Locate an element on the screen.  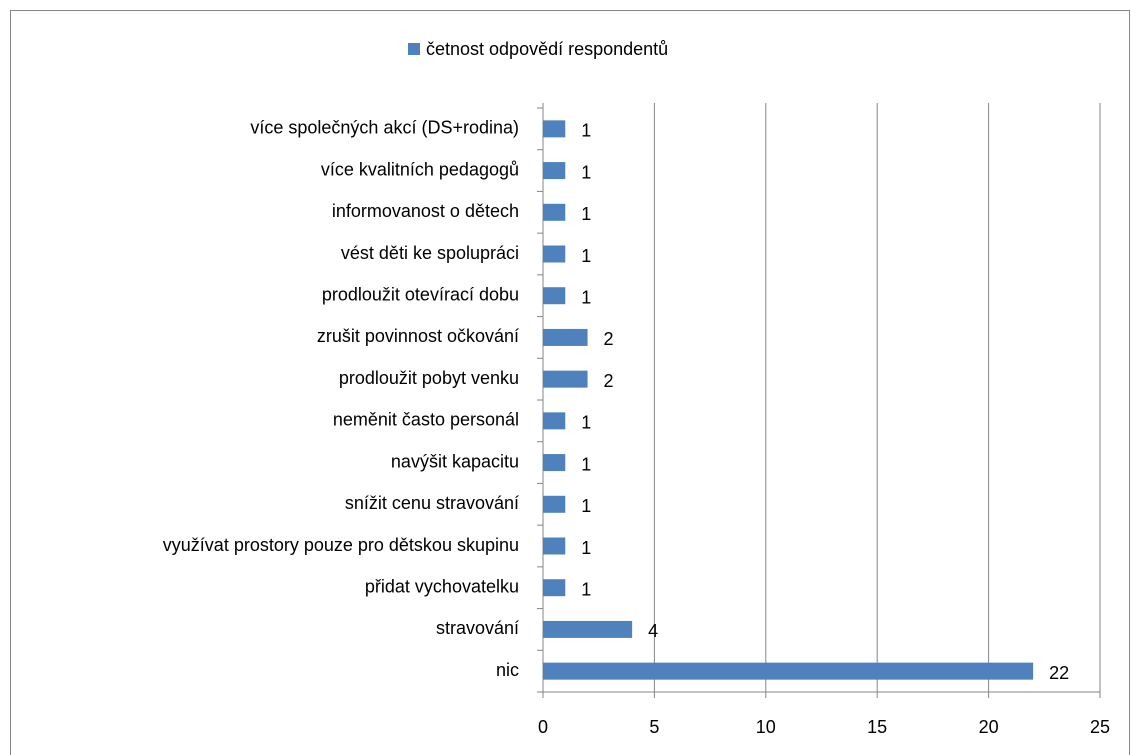
y-tick-label: neměnit často personál is located at coordinates (426, 420).